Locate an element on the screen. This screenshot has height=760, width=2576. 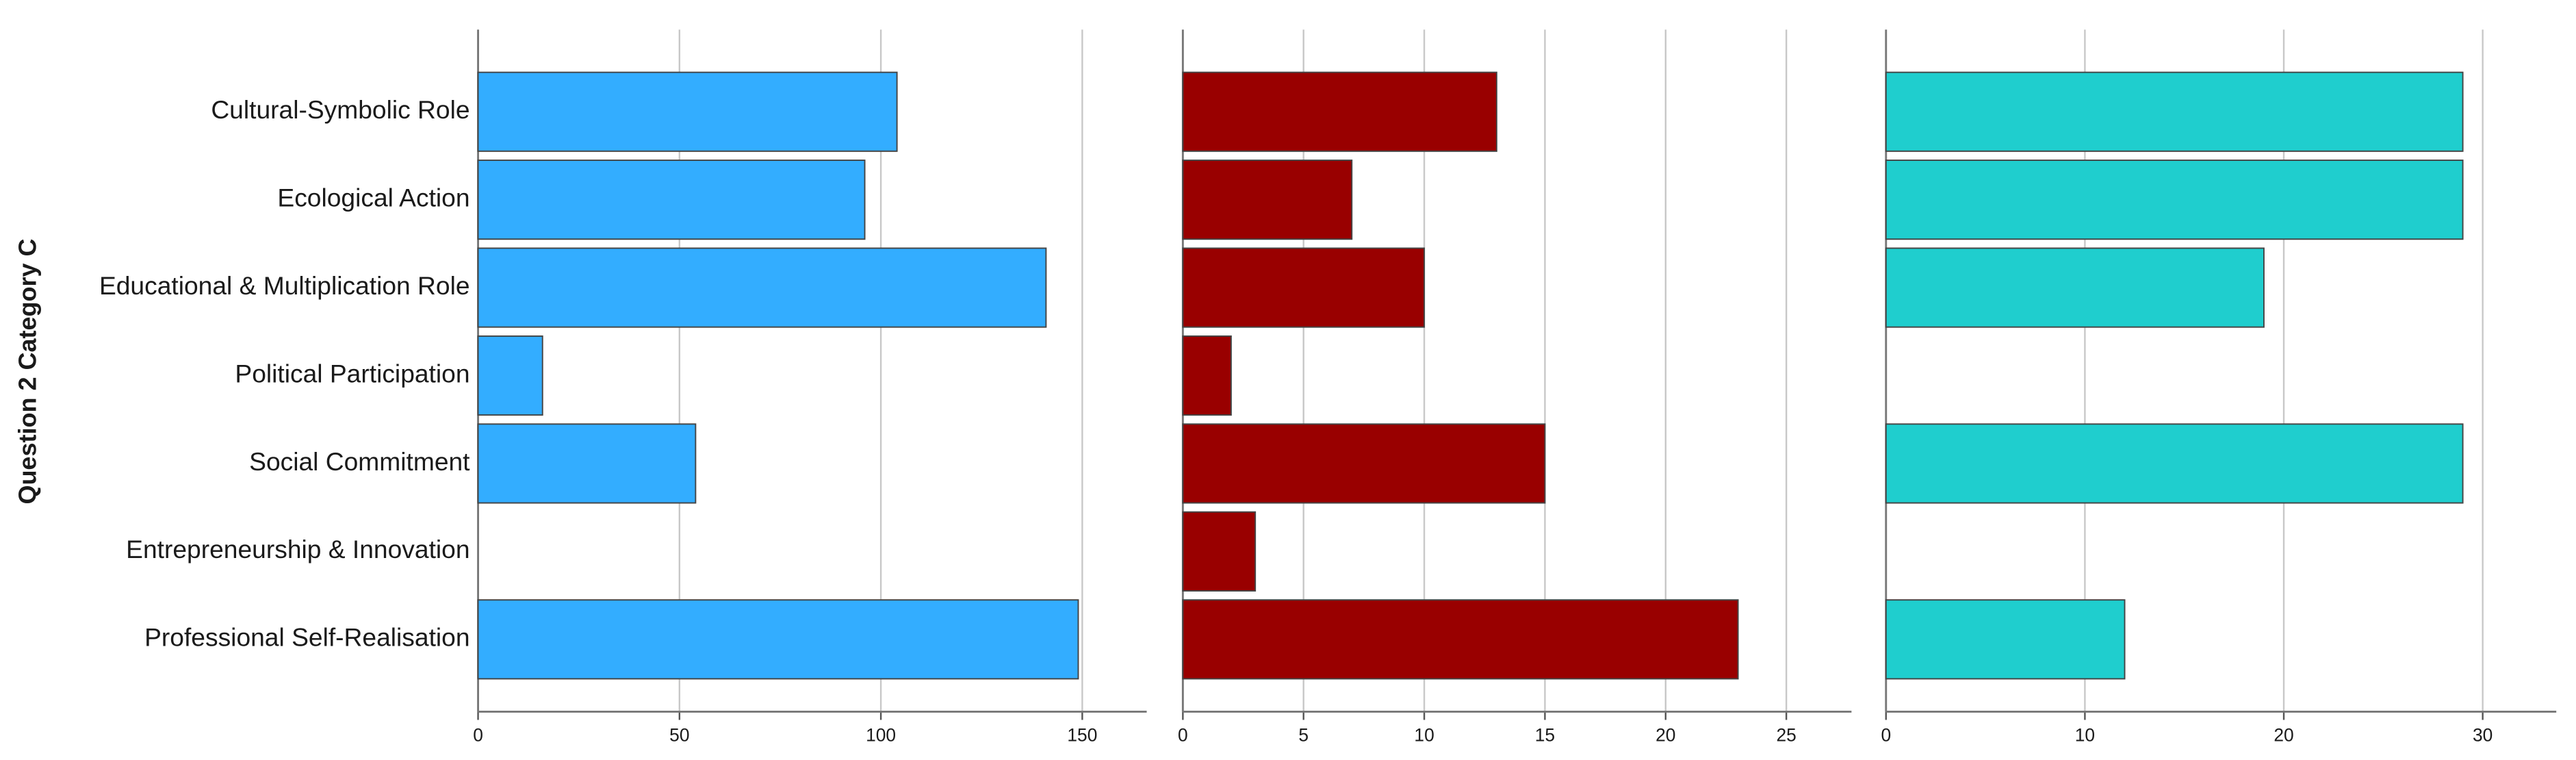
x-tick-label: 25 is located at coordinates (1786, 734).